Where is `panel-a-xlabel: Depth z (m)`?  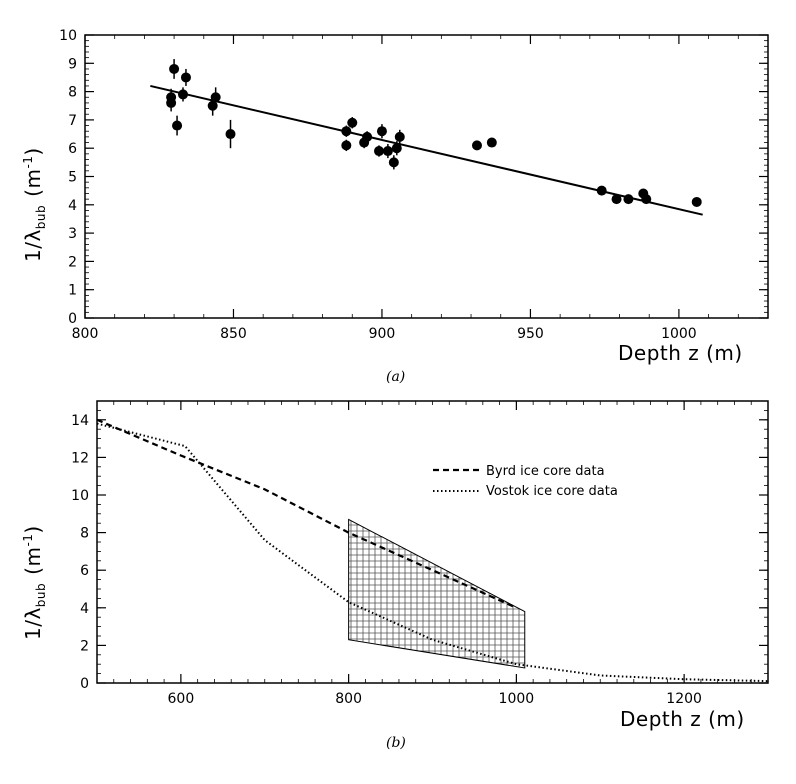
panel-a-xlabel: Depth z (m) is located at coordinates (680, 353).